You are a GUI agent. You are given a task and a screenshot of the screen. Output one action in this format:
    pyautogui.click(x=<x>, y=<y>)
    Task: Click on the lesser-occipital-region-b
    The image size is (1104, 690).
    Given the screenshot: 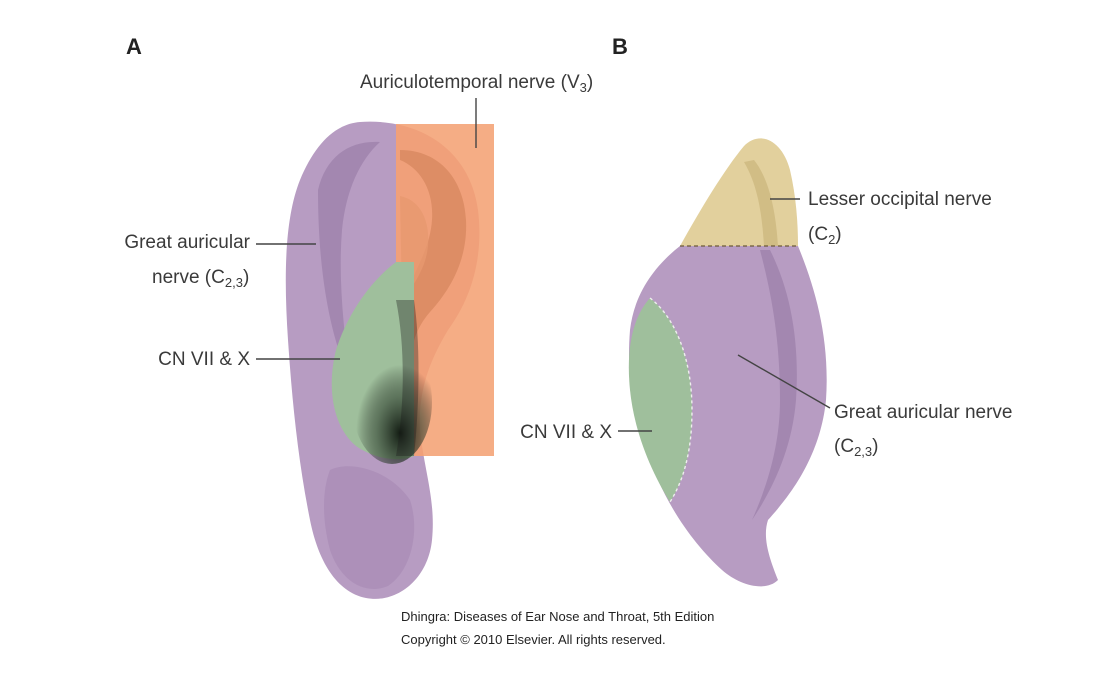 What is the action you would take?
    pyautogui.click(x=739, y=192)
    